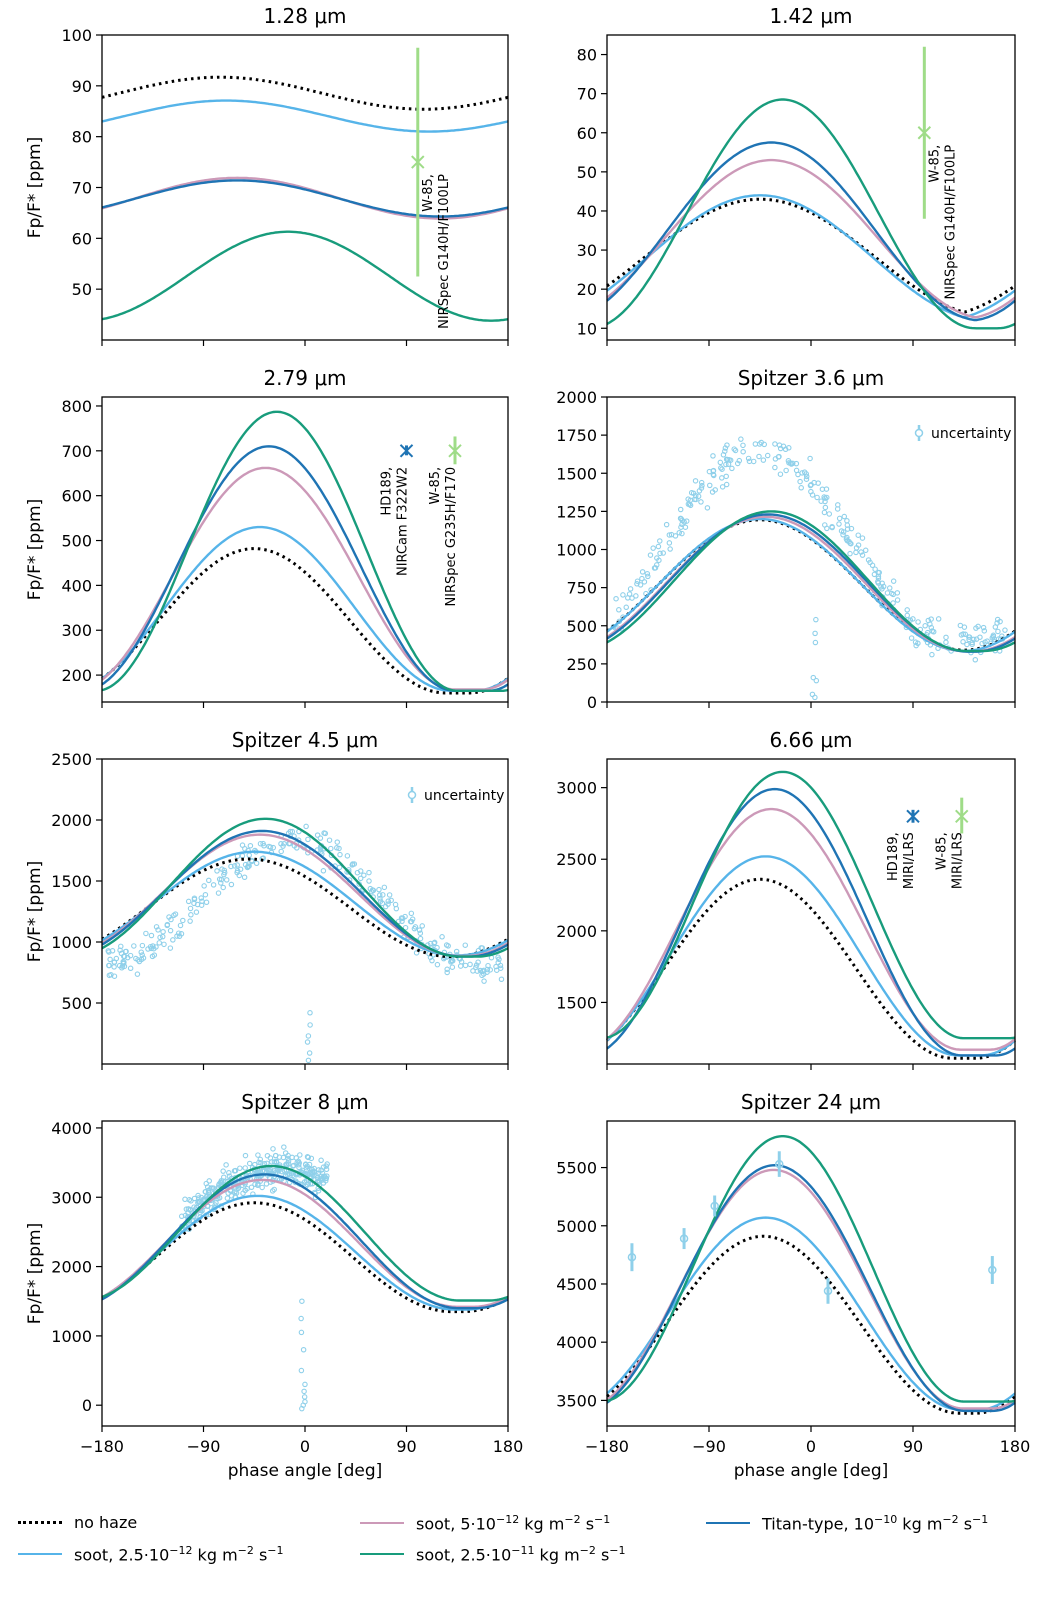  I want to click on legend-label: Titan-type, 10−10 kg m−2 s−1, so click(875, 1523).